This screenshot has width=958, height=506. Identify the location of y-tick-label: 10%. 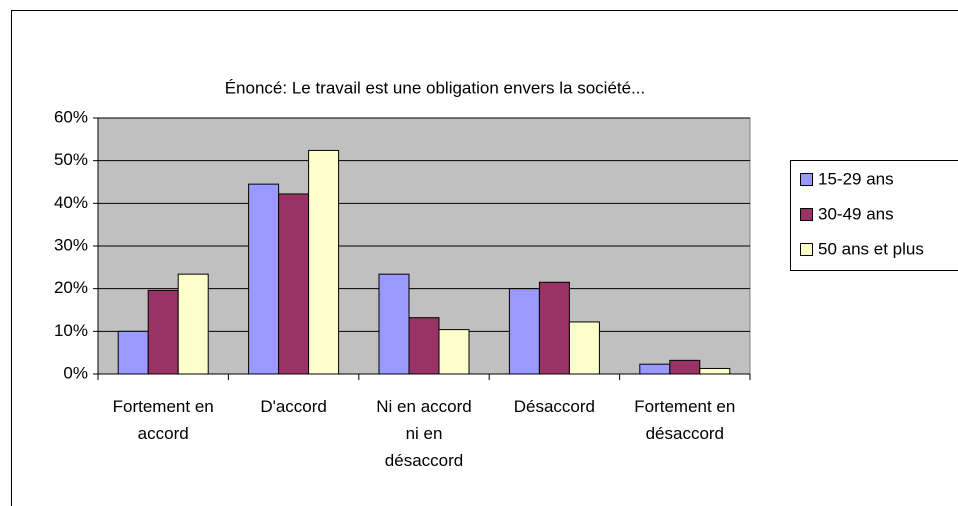
(71, 330).